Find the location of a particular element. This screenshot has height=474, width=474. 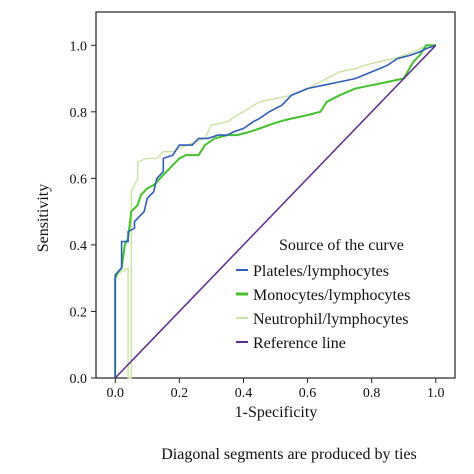

x-tick-label: 0.4 is located at coordinates (244, 393).